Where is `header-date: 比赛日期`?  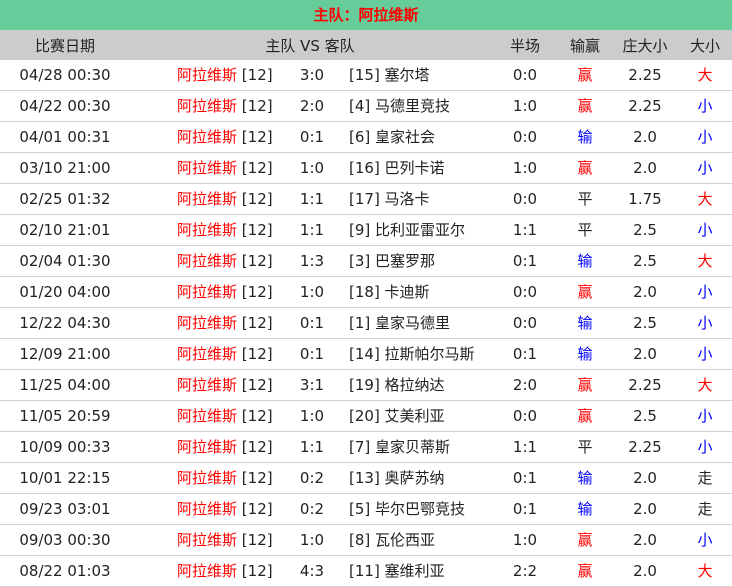
header-date: 比赛日期 is located at coordinates (64, 46).